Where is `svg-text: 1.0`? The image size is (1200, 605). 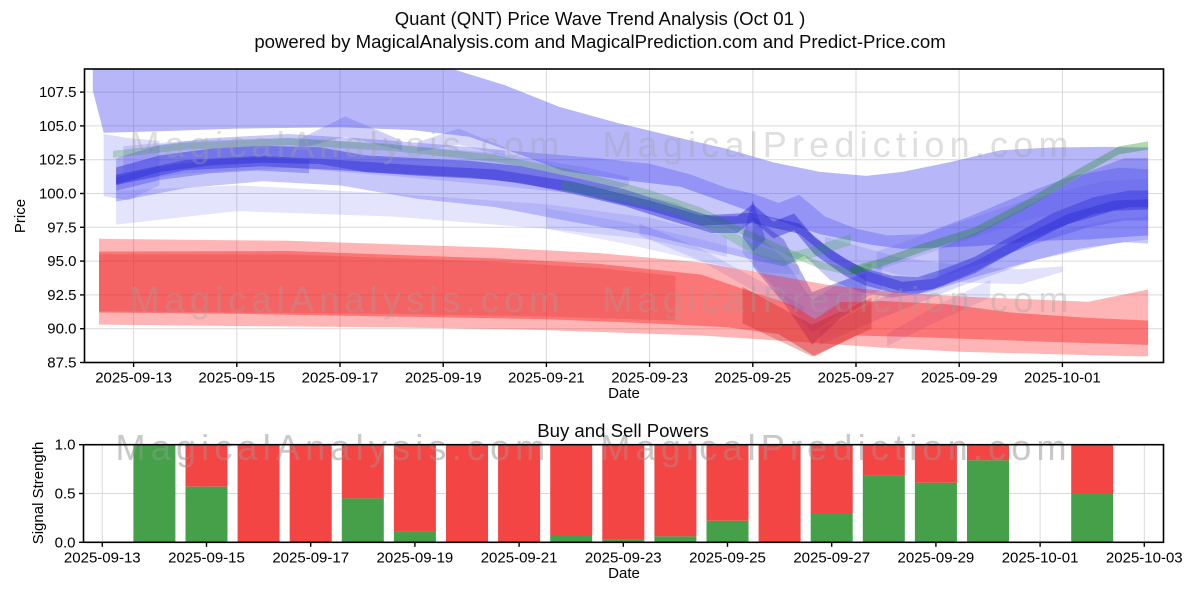 svg-text: 1.0 is located at coordinates (65, 445).